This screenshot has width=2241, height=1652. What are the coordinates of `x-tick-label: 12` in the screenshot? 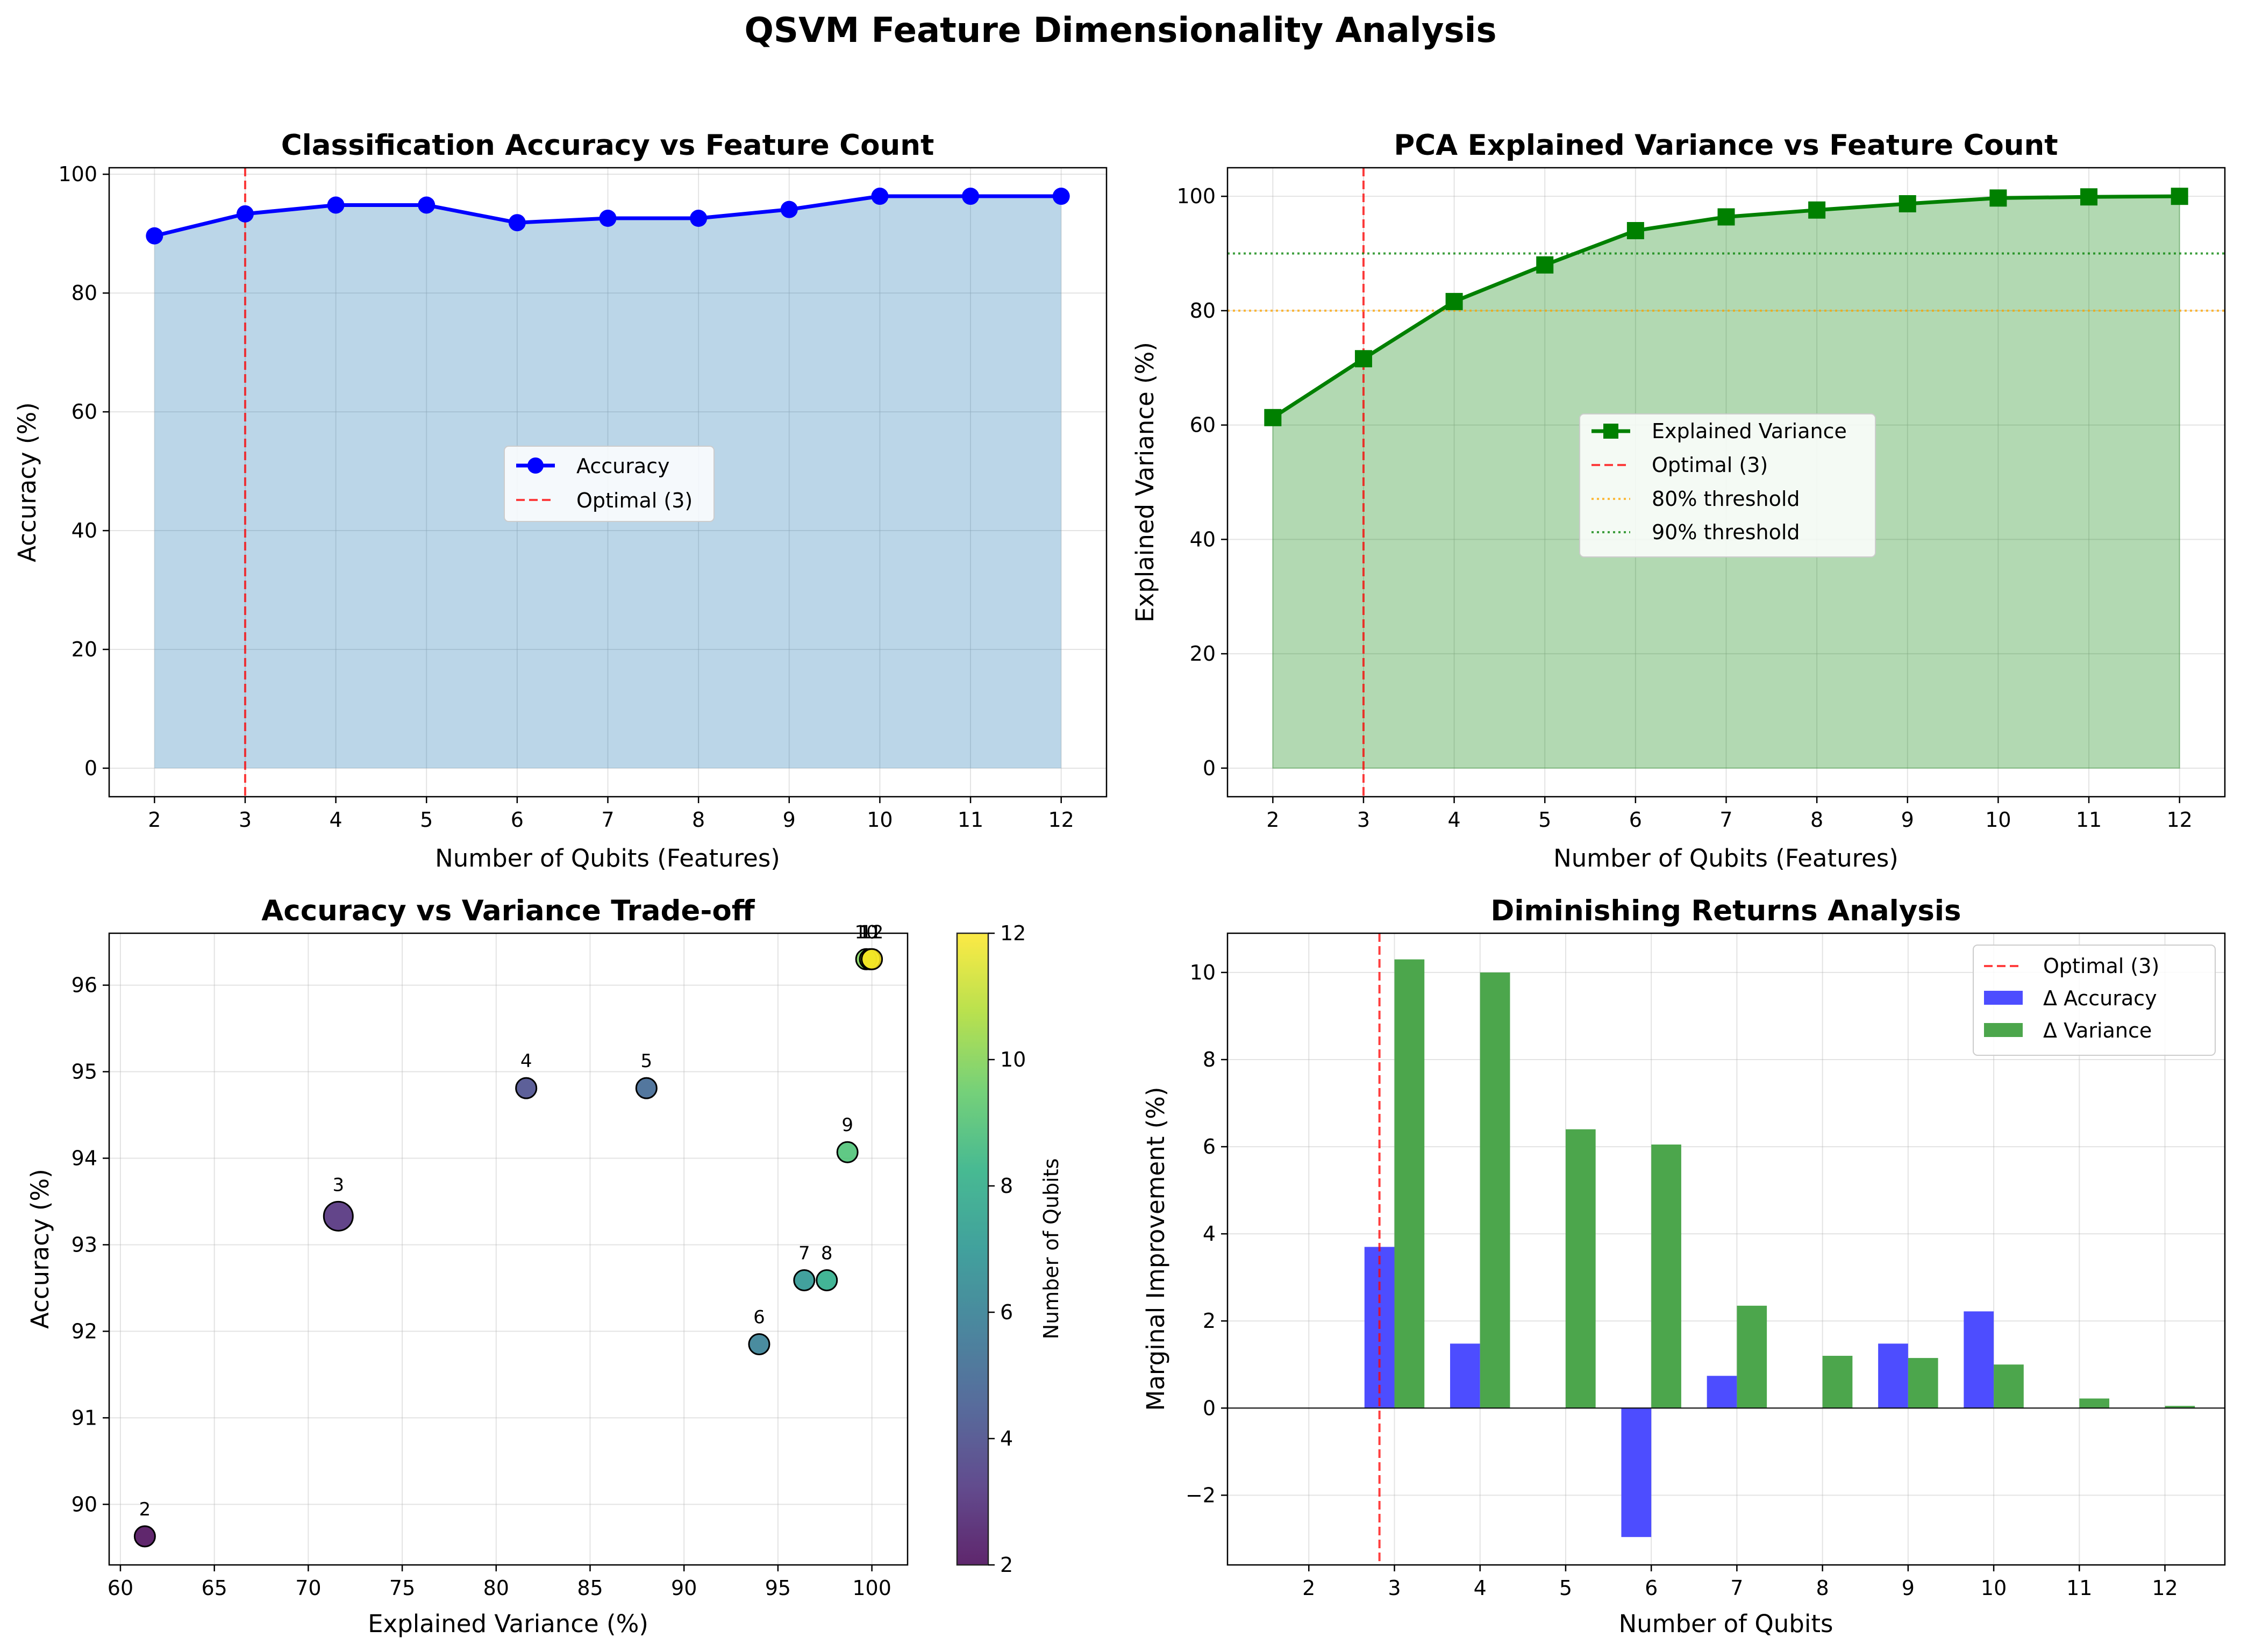 It's located at (2165, 1588).